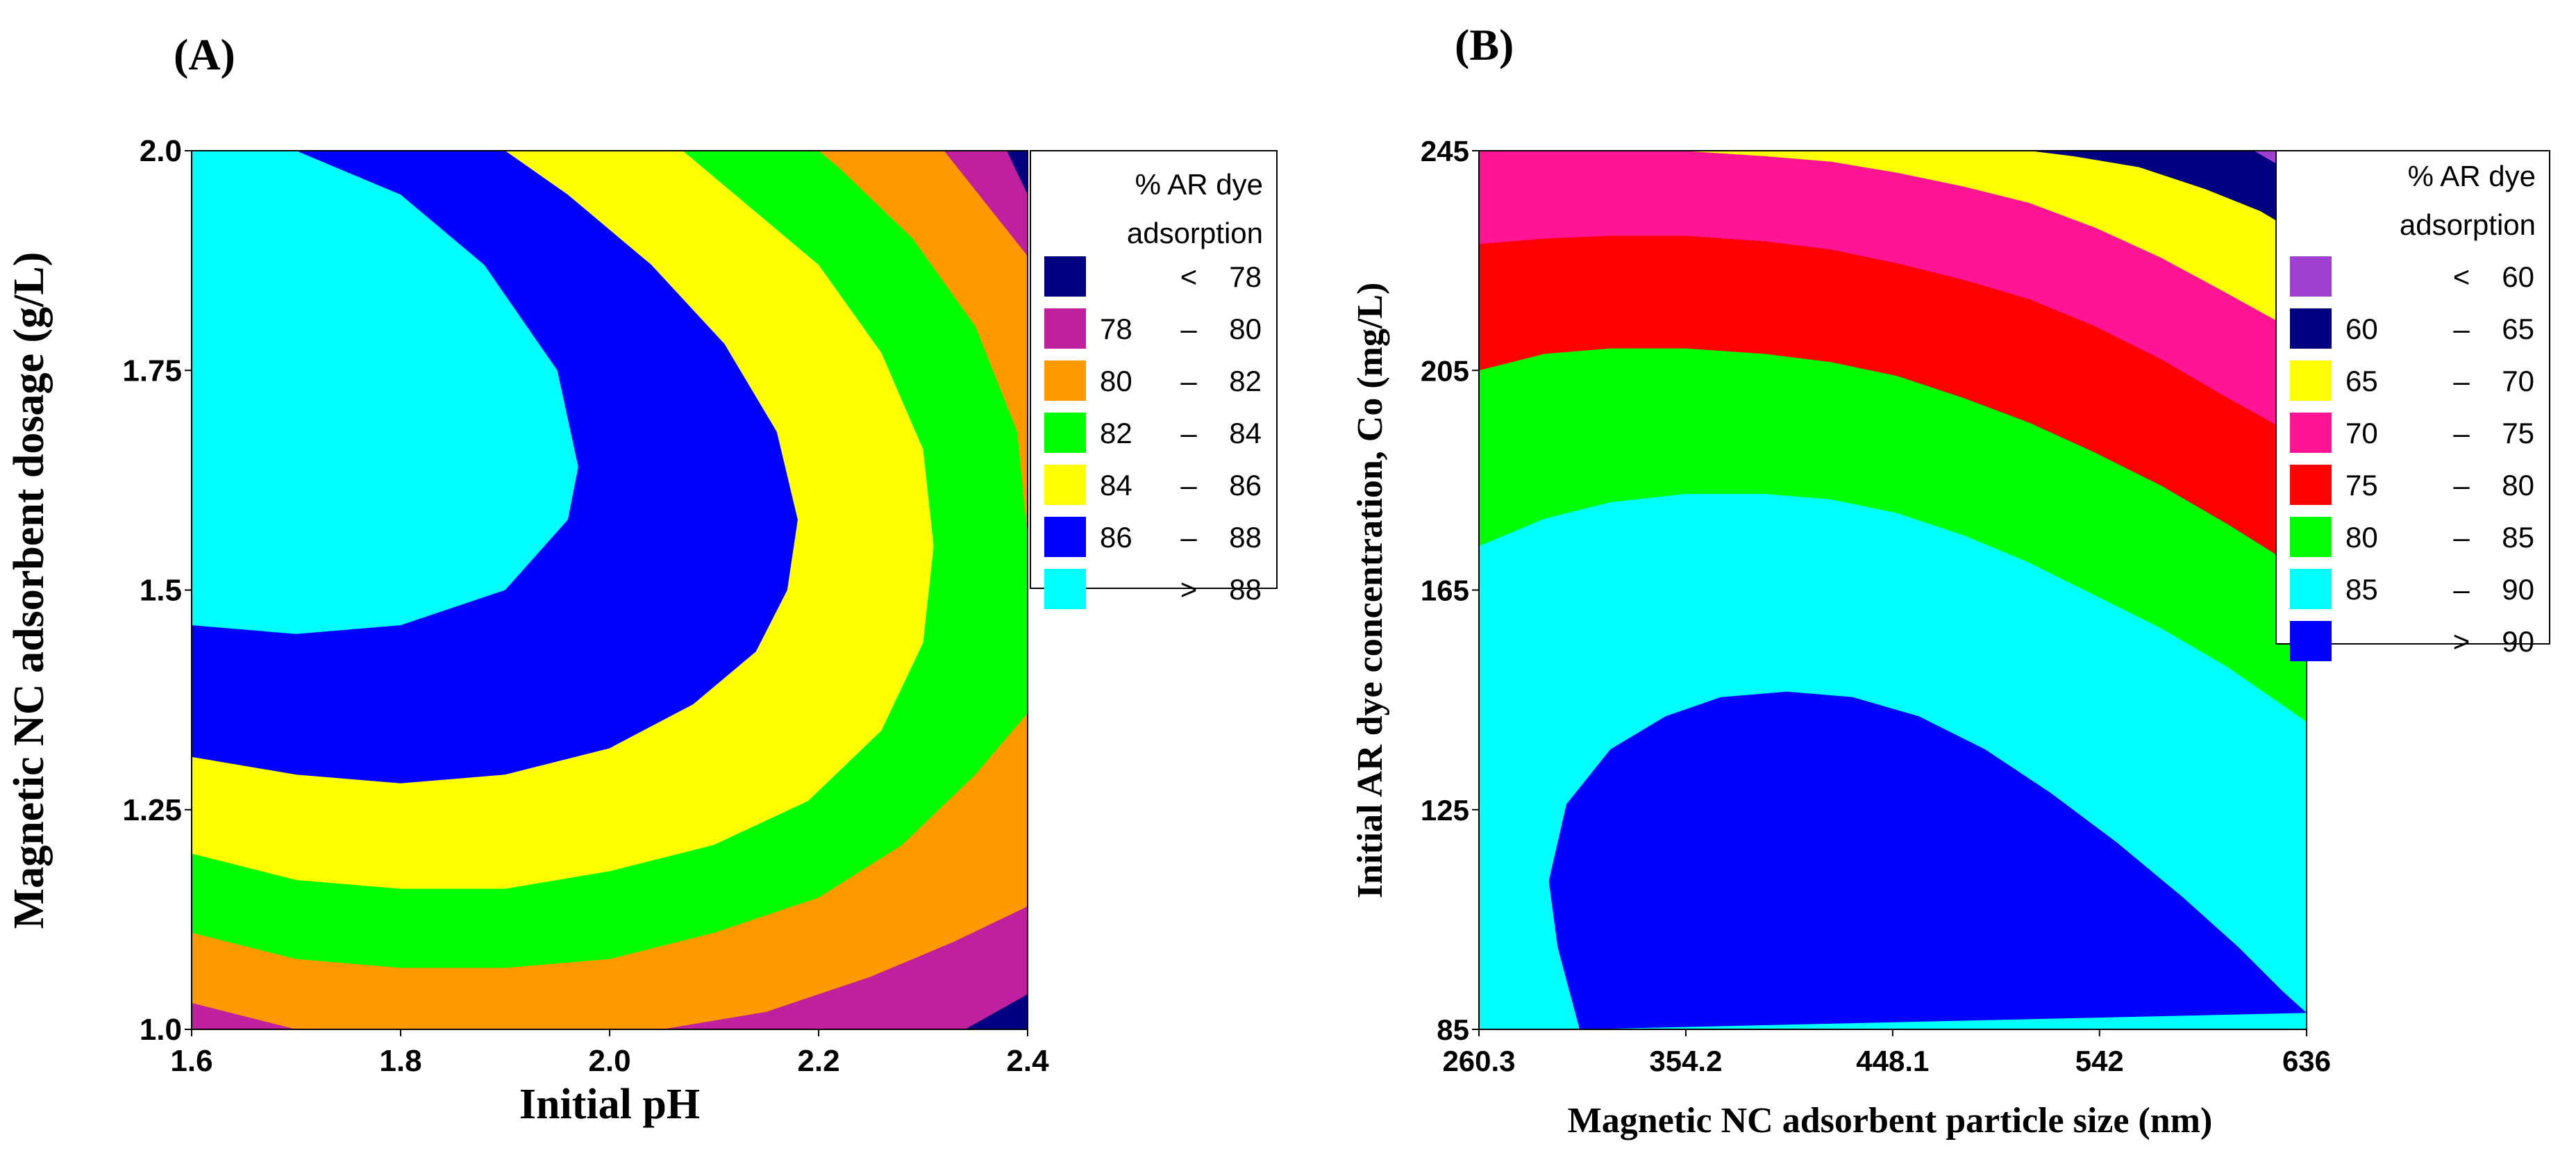  Describe the element at coordinates (1370, 591) in the screenshot. I see `y-axis-title: Initial AR dye concentration, Co (mg/L)` at that location.